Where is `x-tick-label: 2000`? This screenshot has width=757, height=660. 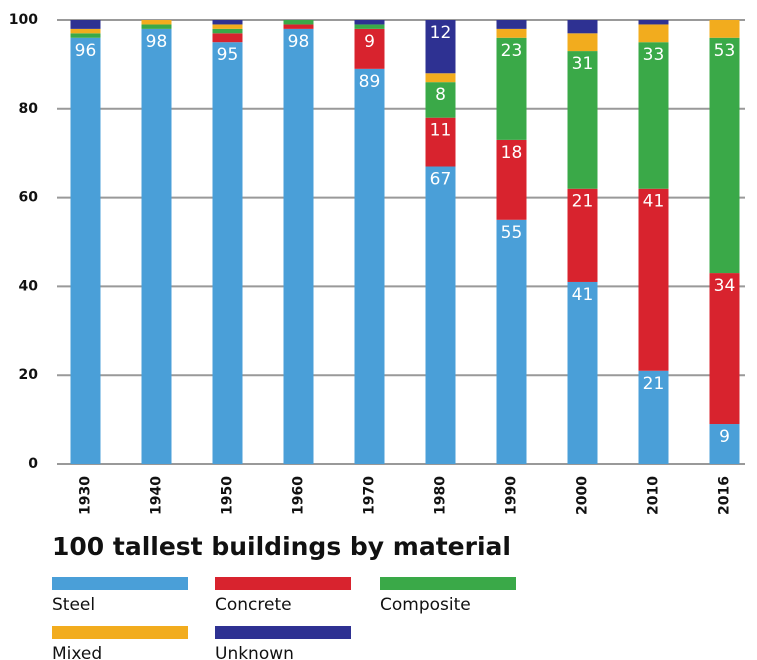 x-tick-label: 2000 is located at coordinates (583, 495).